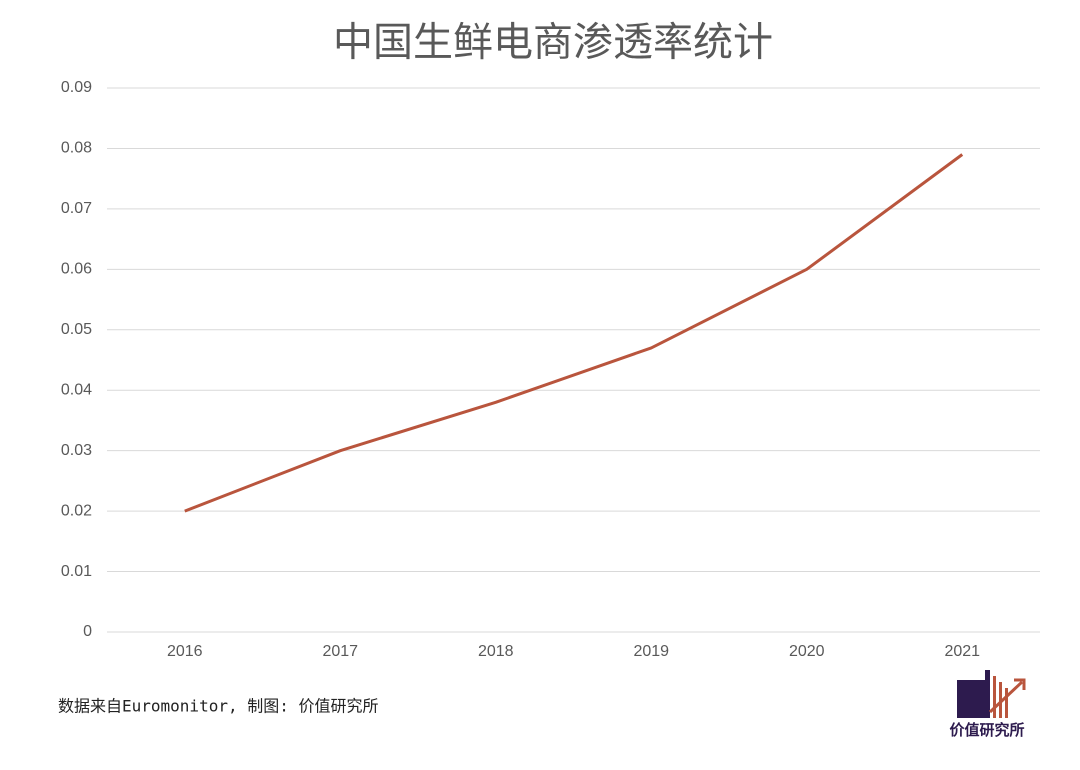 This screenshot has width=1080, height=770. I want to click on y-tick-label: 0.06, so click(76, 269).